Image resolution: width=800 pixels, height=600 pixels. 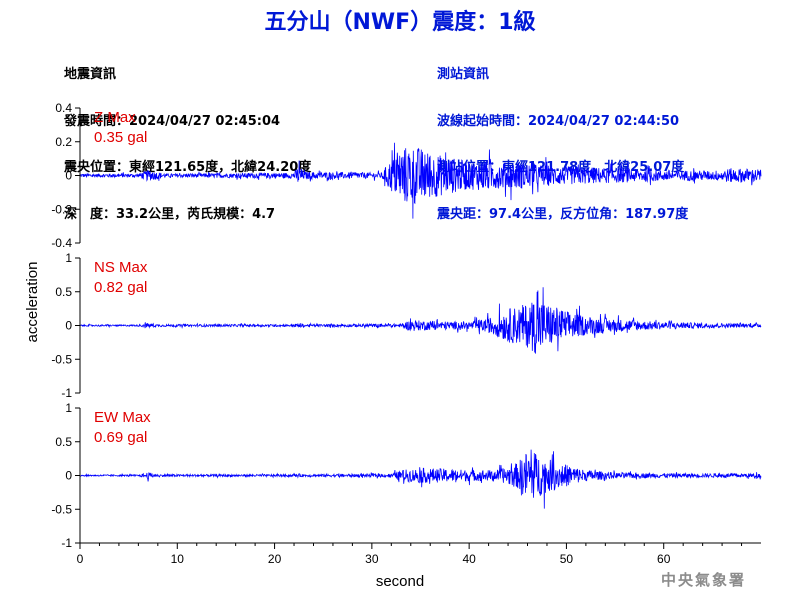 I want to click on y-tick-label-z: -0.2, so click(x=61, y=209).